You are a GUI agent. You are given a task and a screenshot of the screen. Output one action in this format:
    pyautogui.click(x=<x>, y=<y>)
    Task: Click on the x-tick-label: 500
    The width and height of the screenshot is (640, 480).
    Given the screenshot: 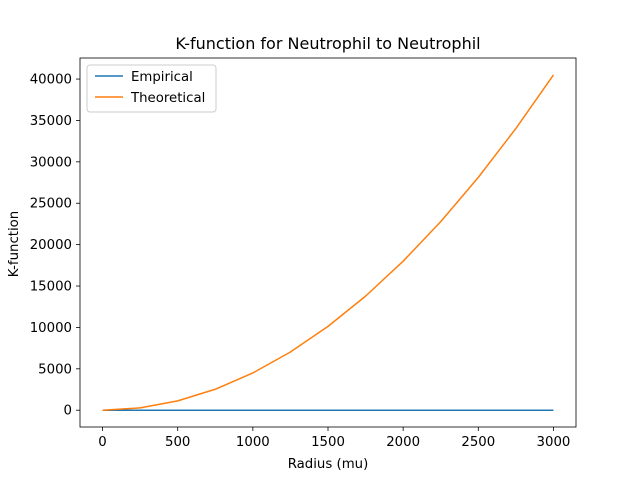 What is the action you would take?
    pyautogui.click(x=177, y=442)
    